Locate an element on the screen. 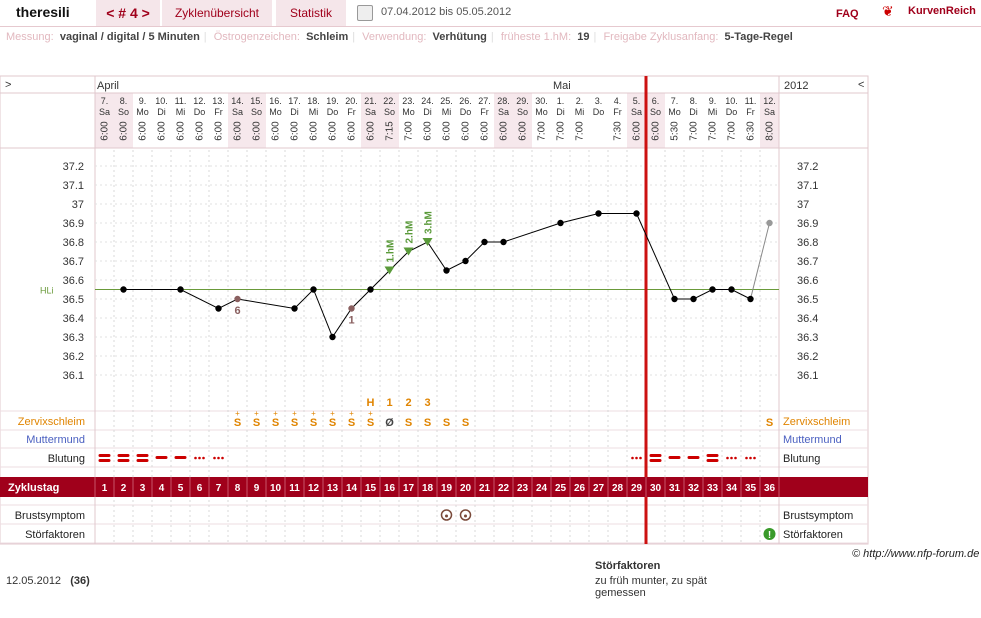 The image size is (981, 618). weekday-label: So is located at coordinates (389, 112).